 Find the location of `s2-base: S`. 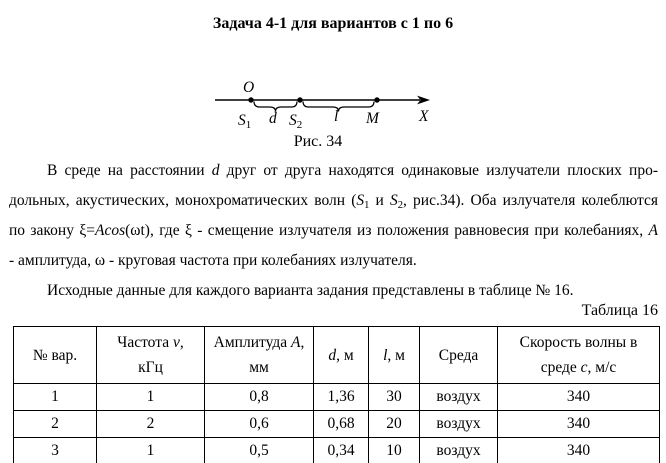

s2-base: S is located at coordinates (293, 120).